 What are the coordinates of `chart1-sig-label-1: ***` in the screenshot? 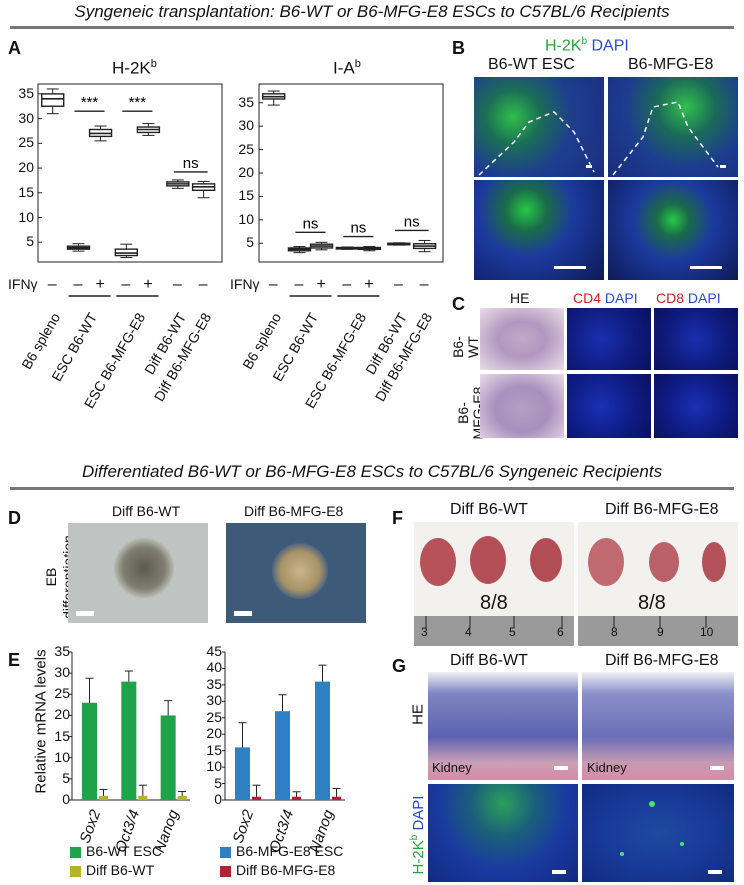 It's located at (138, 102).